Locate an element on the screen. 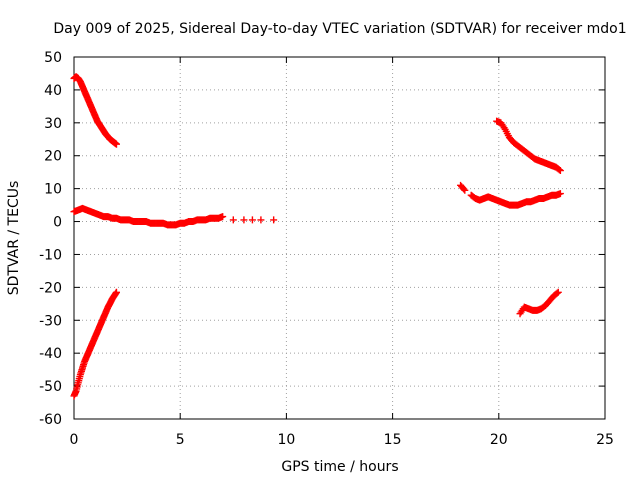 This screenshot has width=640, height=480. y-tick-label: 10 is located at coordinates (53, 190).